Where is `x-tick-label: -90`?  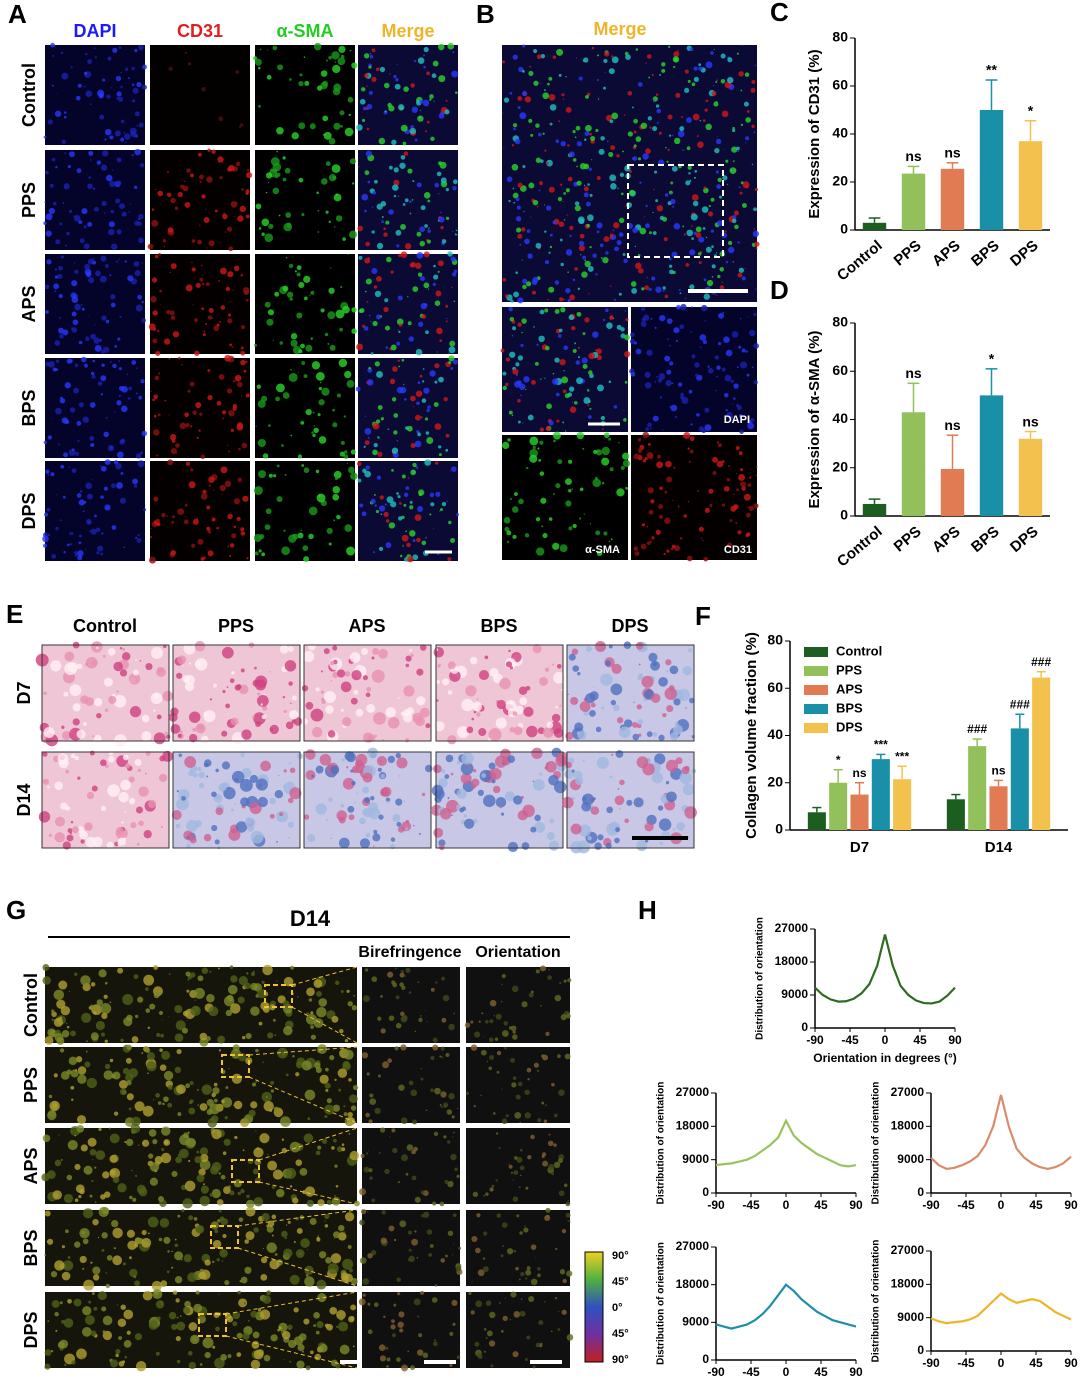 x-tick-label: -90 is located at coordinates (716, 1371).